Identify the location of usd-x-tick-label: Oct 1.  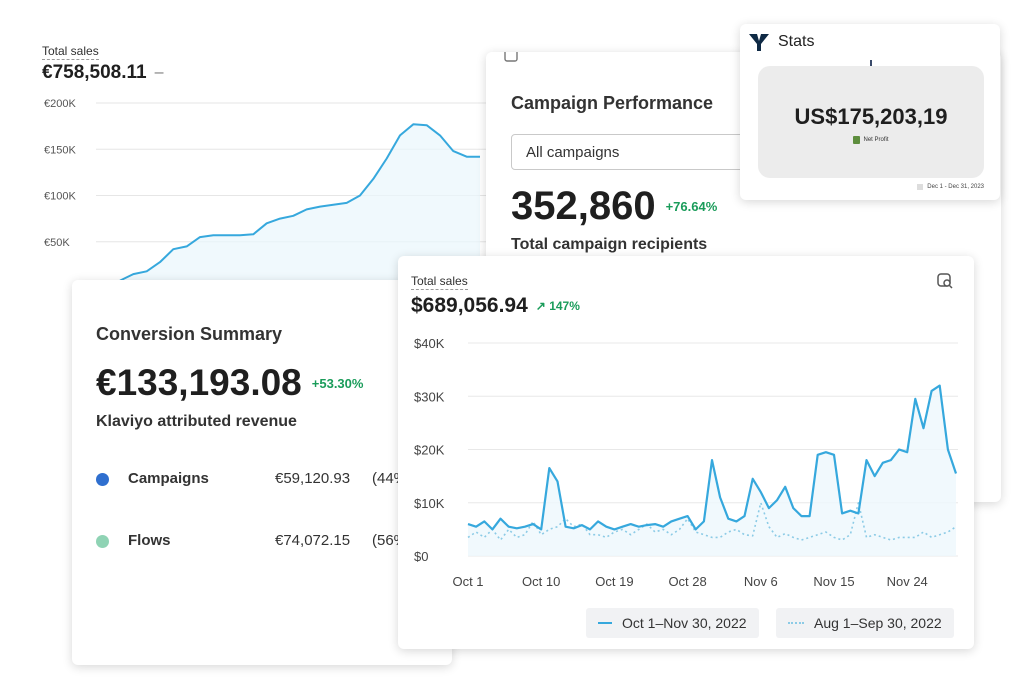
(467, 581).